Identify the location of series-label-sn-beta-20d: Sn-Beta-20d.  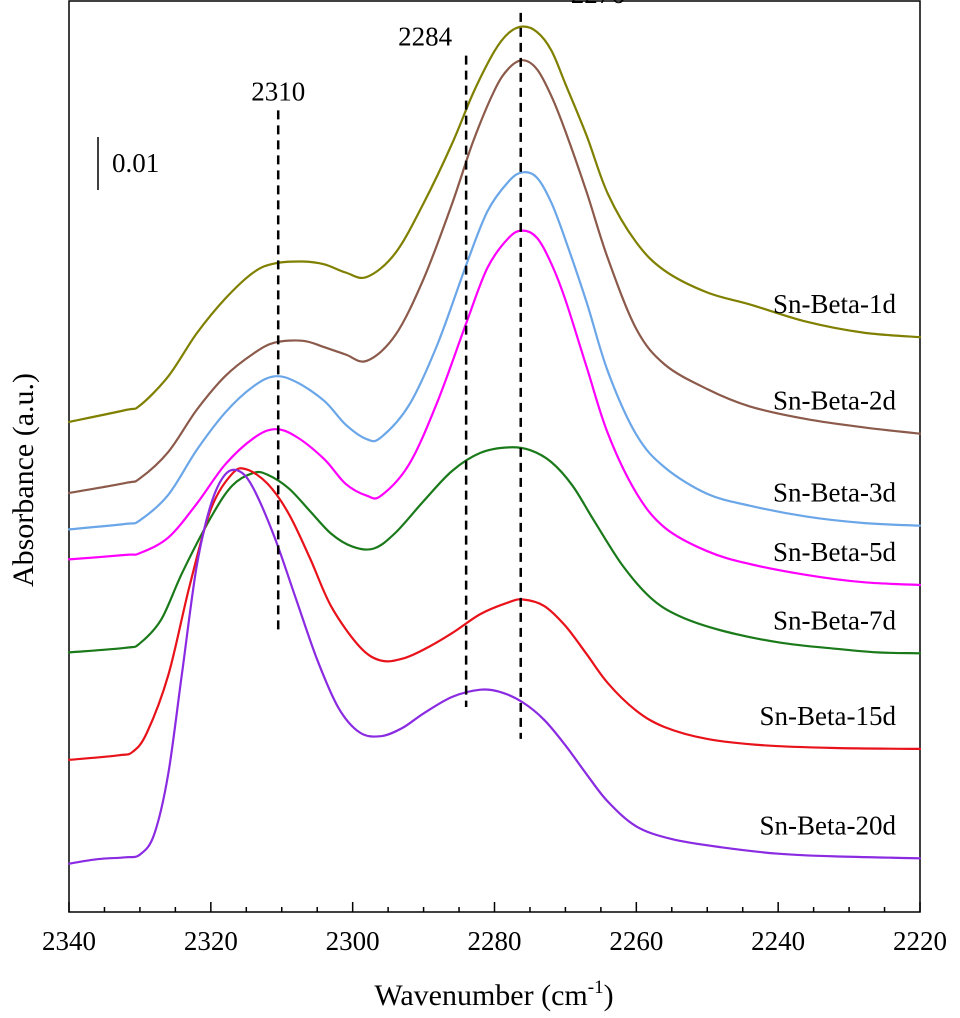
(828, 825).